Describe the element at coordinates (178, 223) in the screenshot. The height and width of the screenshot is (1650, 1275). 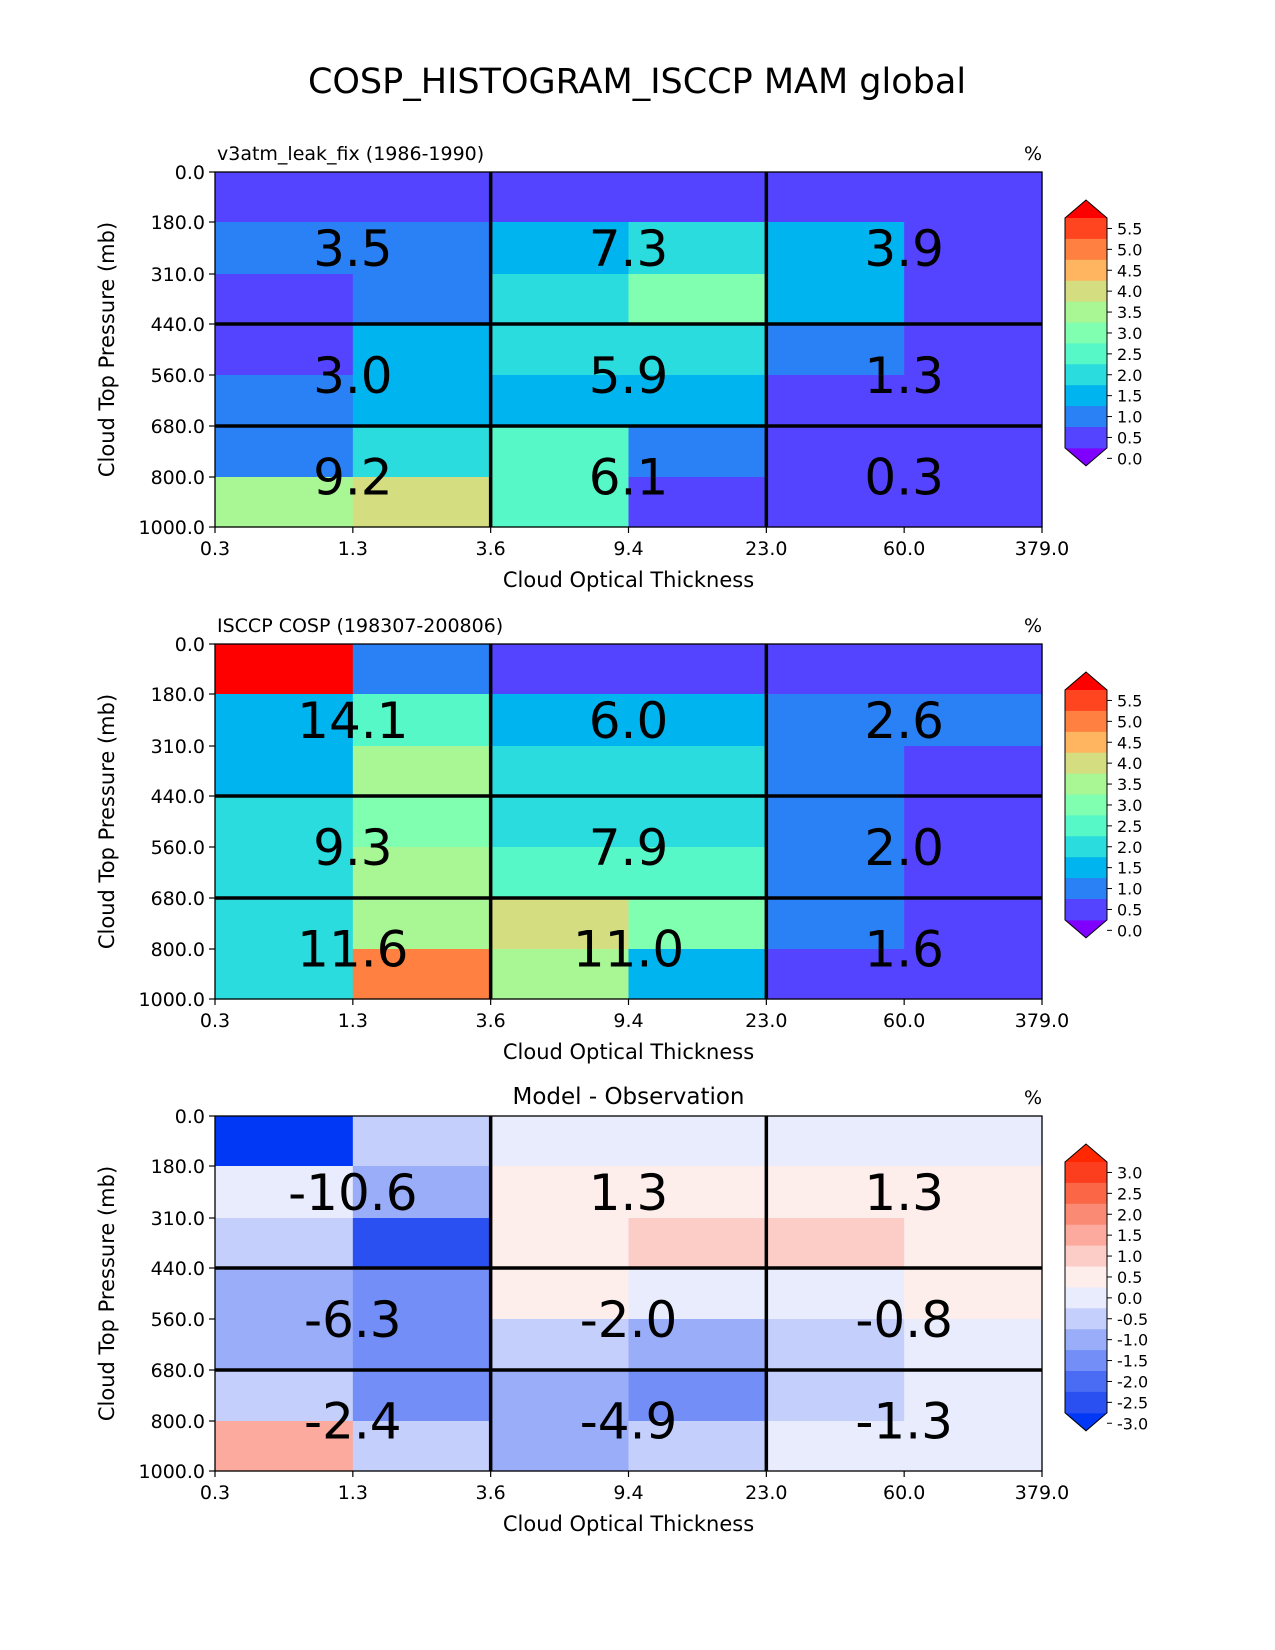
I see `y-tick-label: 180.0` at that location.